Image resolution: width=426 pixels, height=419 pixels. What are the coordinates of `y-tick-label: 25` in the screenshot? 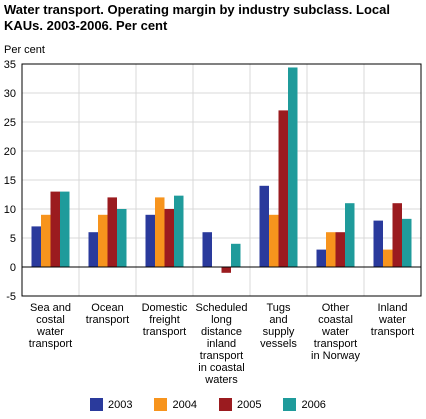 It's located at (10, 123).